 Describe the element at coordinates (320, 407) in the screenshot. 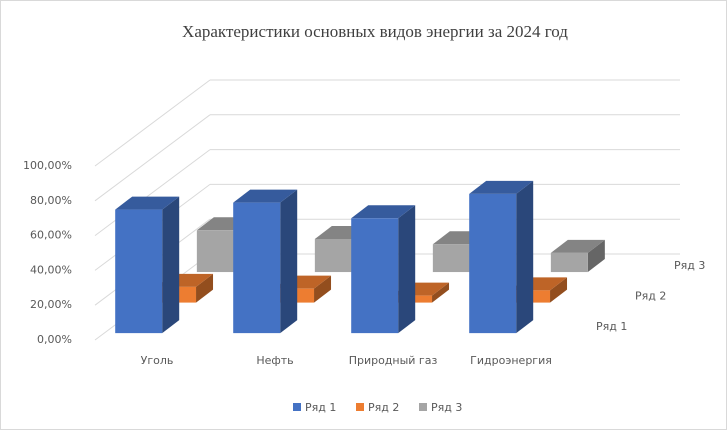

I see `legend-label: Ряд 1` at that location.